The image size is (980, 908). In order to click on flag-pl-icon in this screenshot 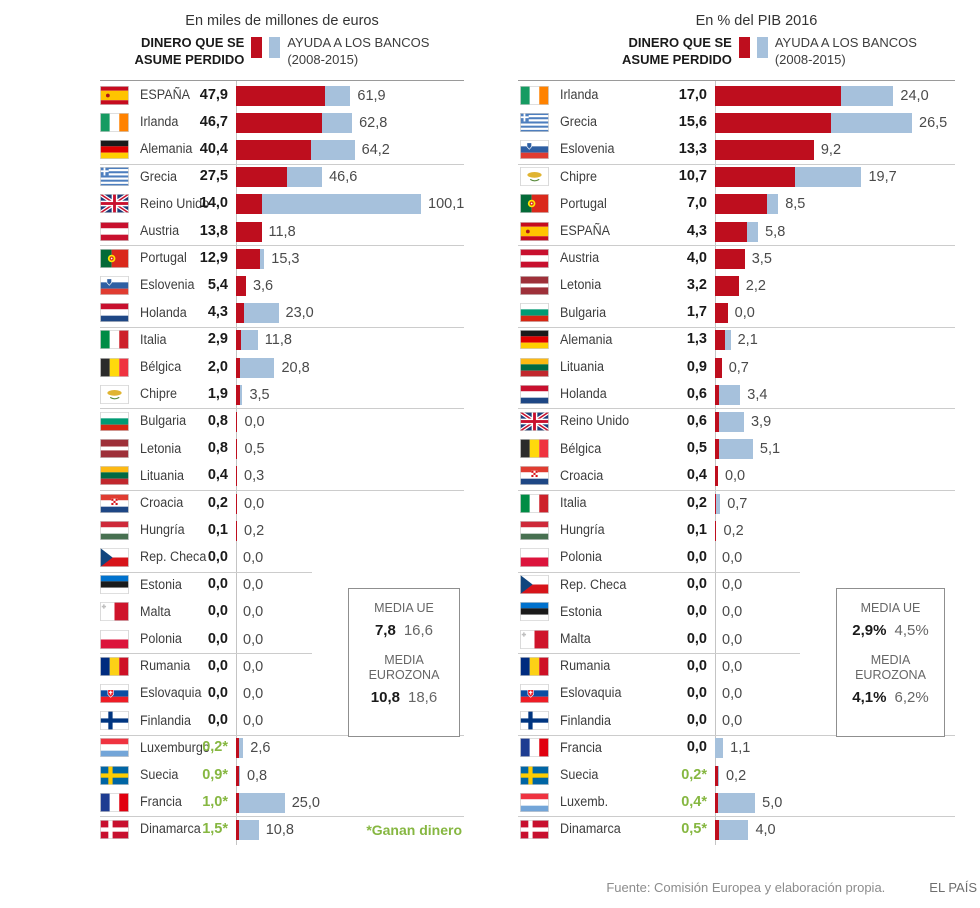, I will do `click(534, 557)`.